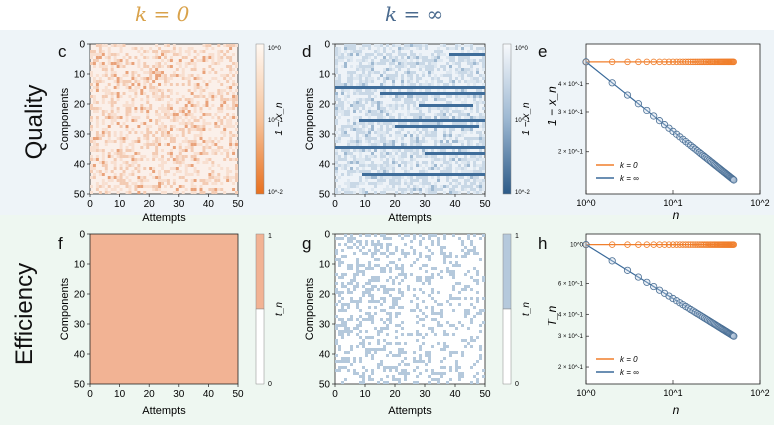 The width and height of the screenshot is (774, 425). I want to click on xlabel-f: Attempts, so click(164, 411).